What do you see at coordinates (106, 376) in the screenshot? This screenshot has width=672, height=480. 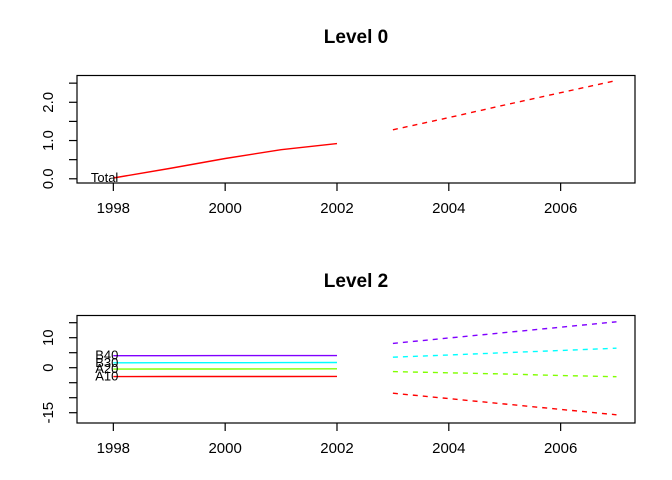 I see `series-label-A10: A10` at bounding box center [106, 376].